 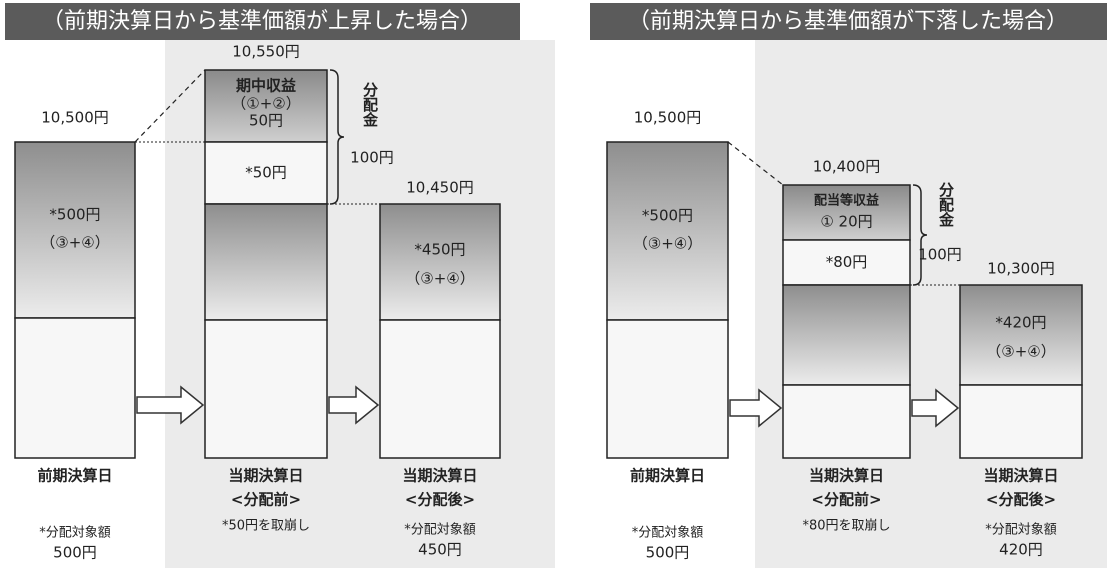 I want to click on label: 10,550円, so click(x=266, y=52).